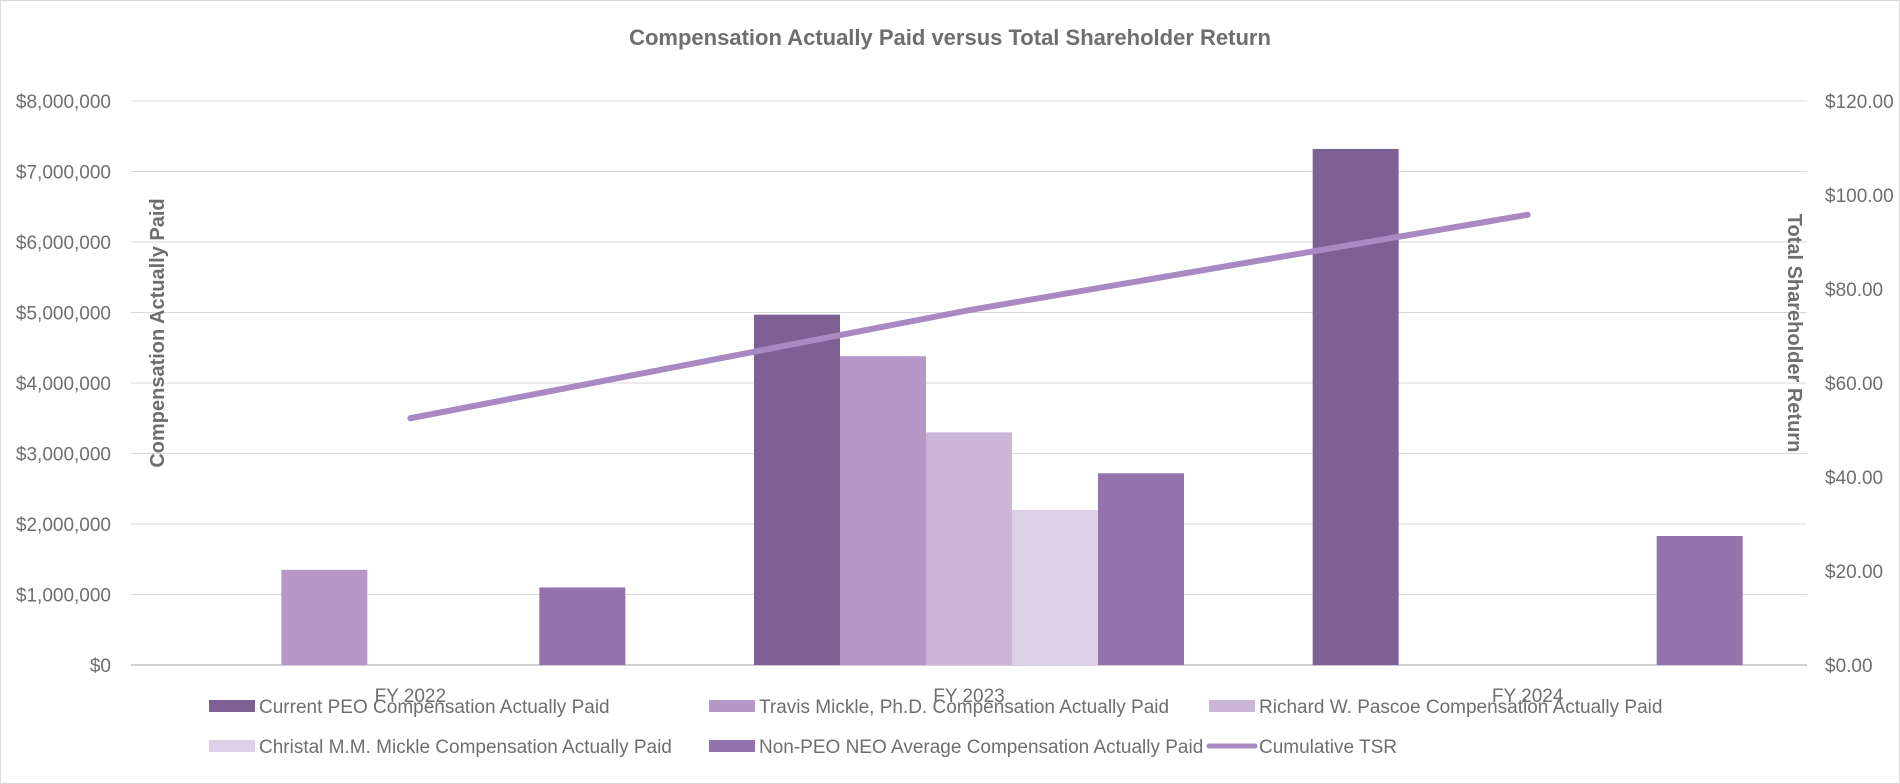  What do you see at coordinates (1328, 747) in the screenshot?
I see `legend-label-6: Cumulative TSR` at bounding box center [1328, 747].